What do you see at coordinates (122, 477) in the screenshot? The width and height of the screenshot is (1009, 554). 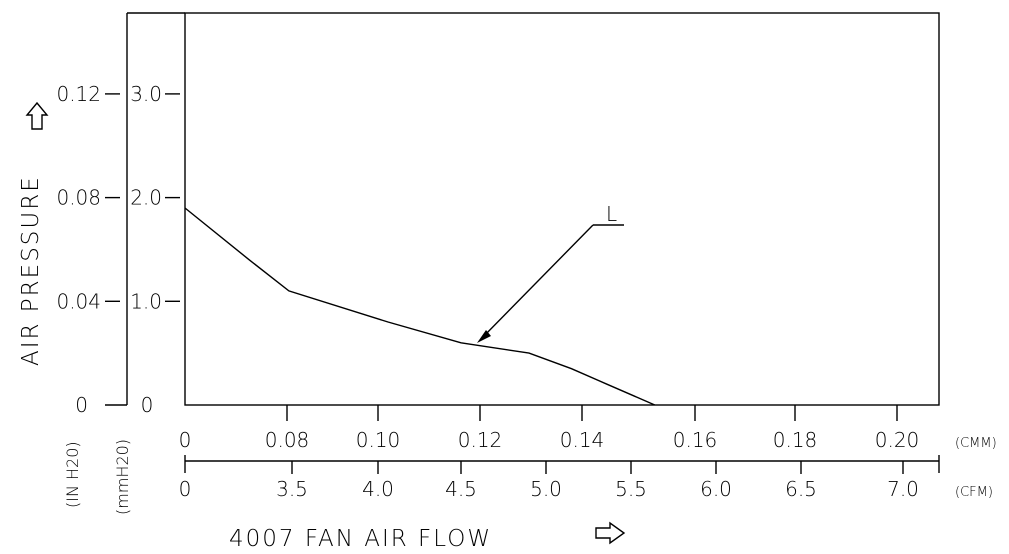 I see `y-unit-mmh2o: (mmH20)` at bounding box center [122, 477].